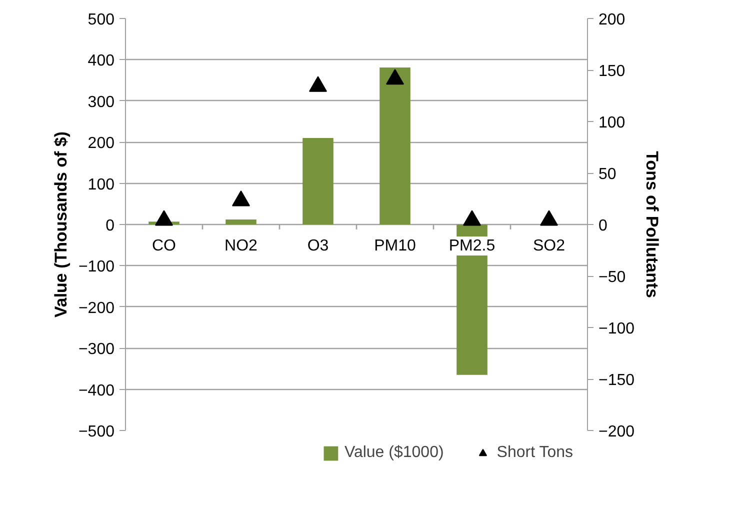 The height and width of the screenshot is (514, 733). I want to click on y-tick-label: −400, so click(96, 391).